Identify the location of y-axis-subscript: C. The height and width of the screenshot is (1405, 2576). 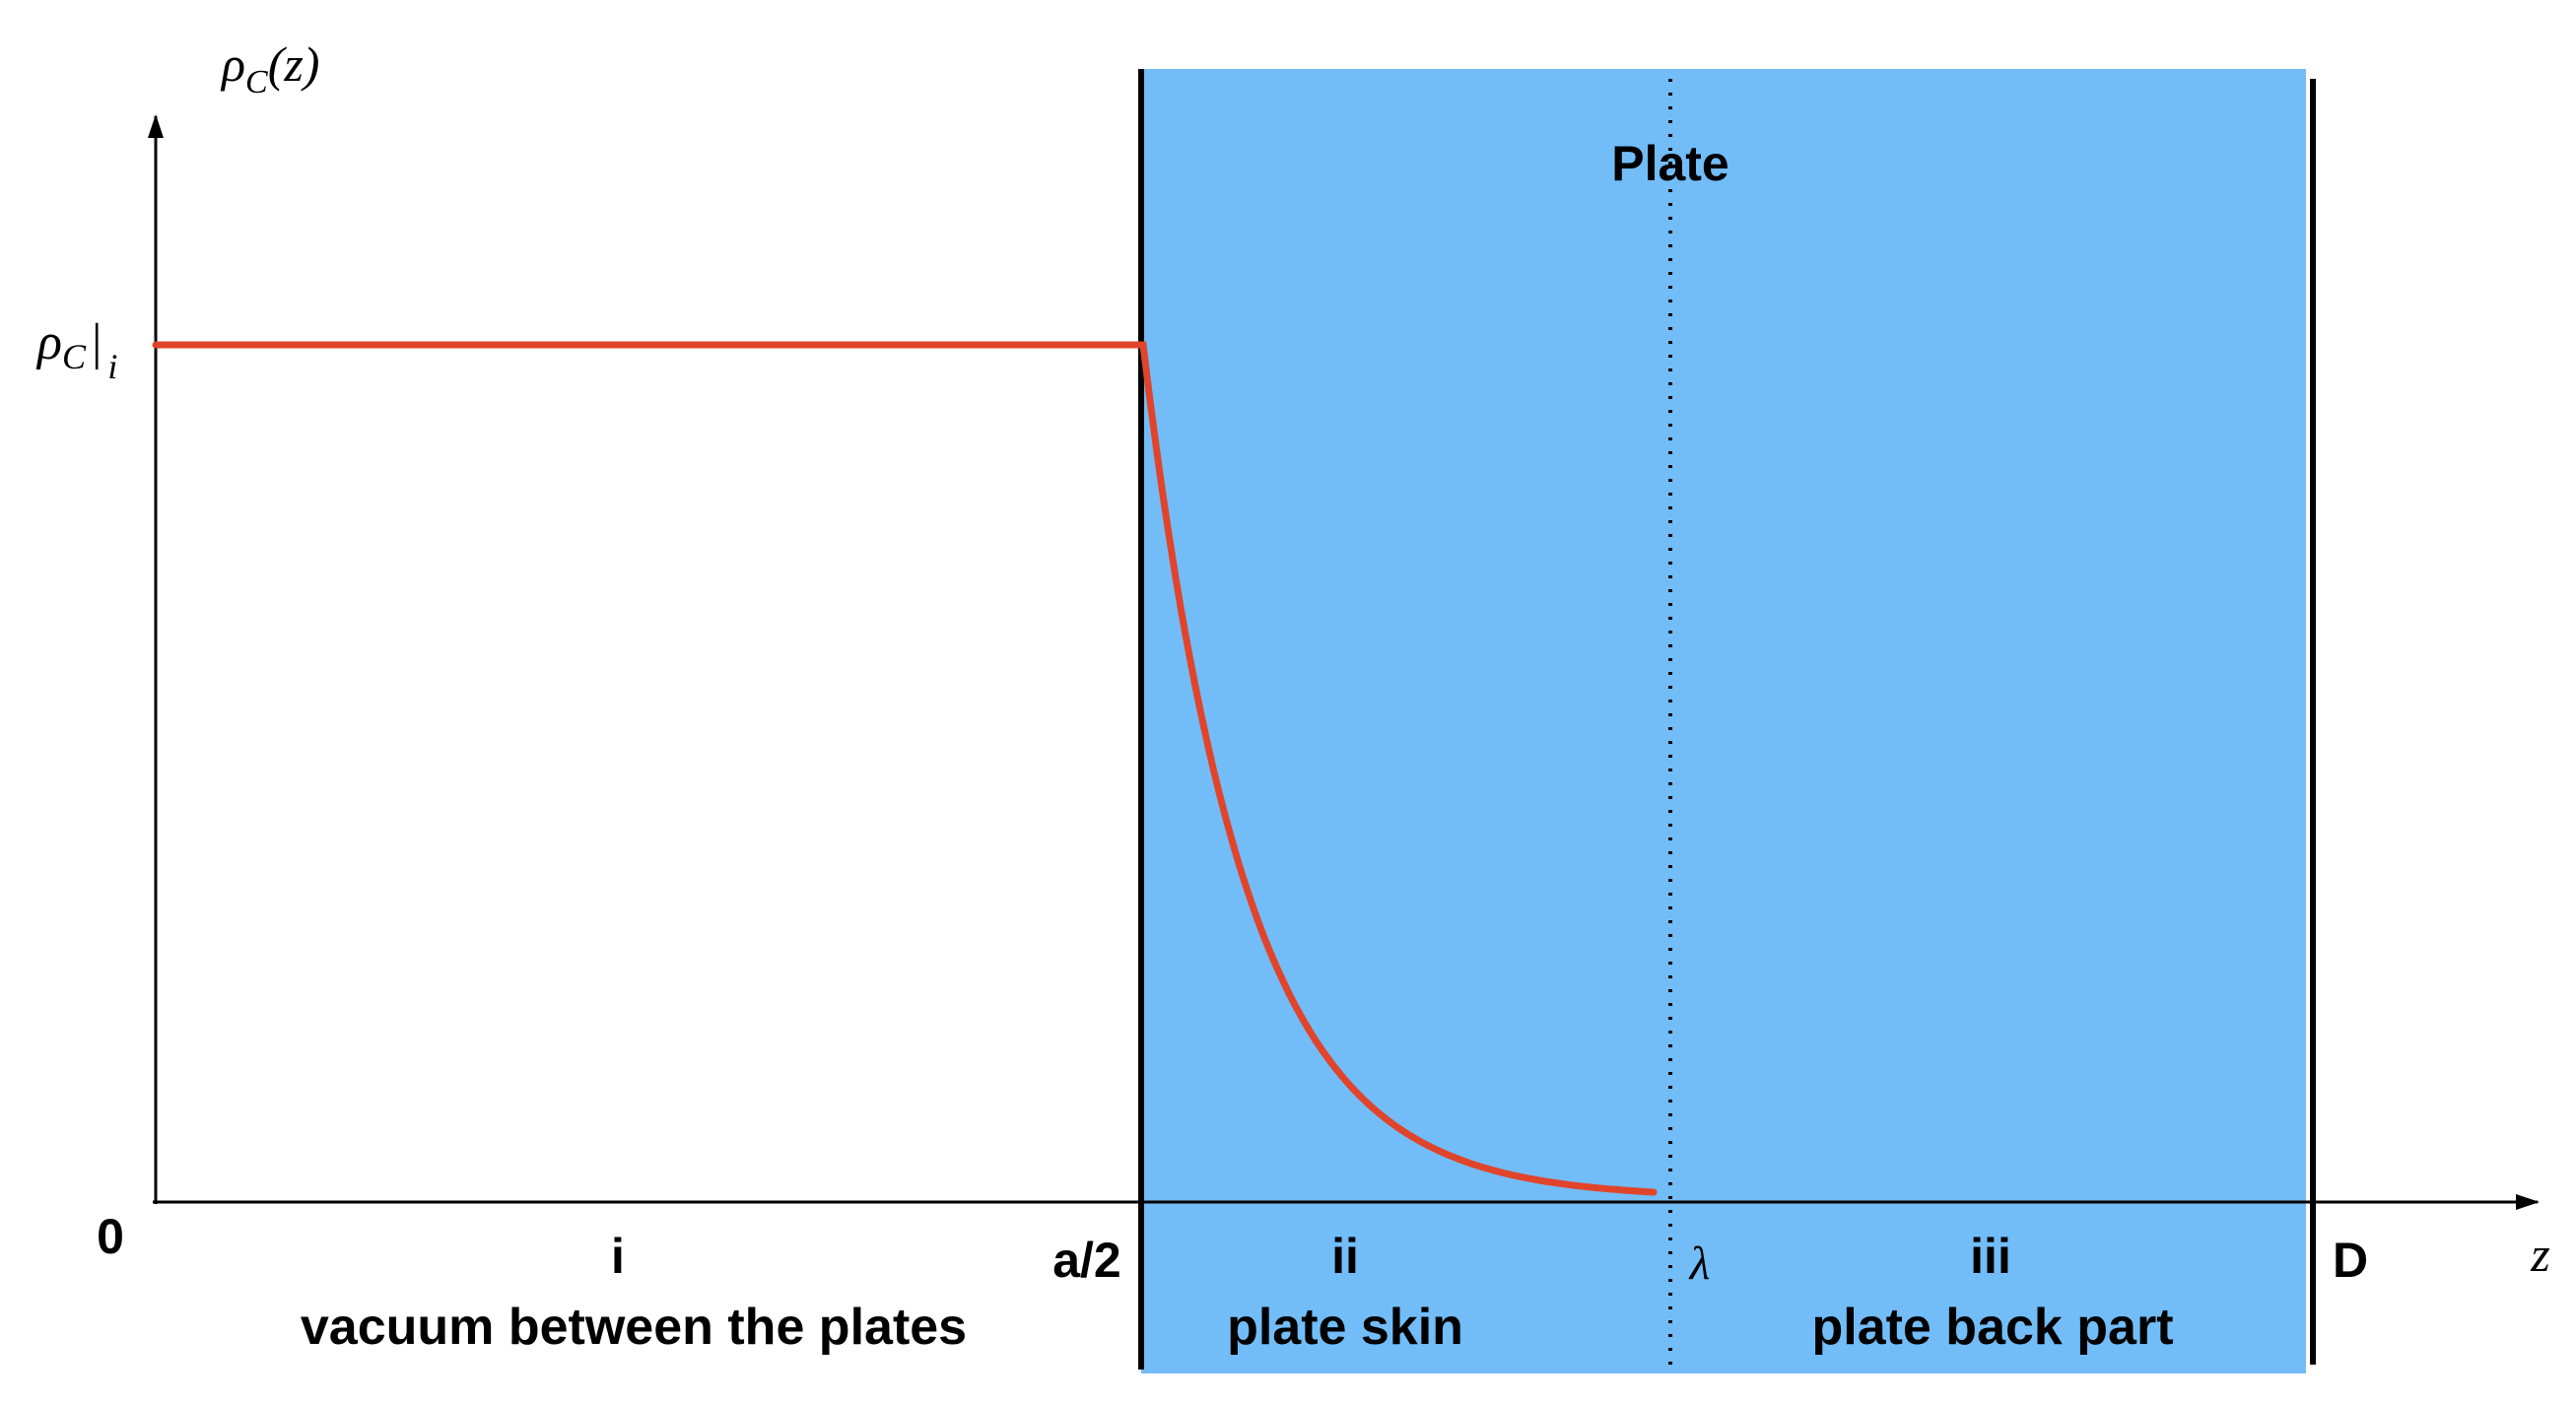
(256, 82).